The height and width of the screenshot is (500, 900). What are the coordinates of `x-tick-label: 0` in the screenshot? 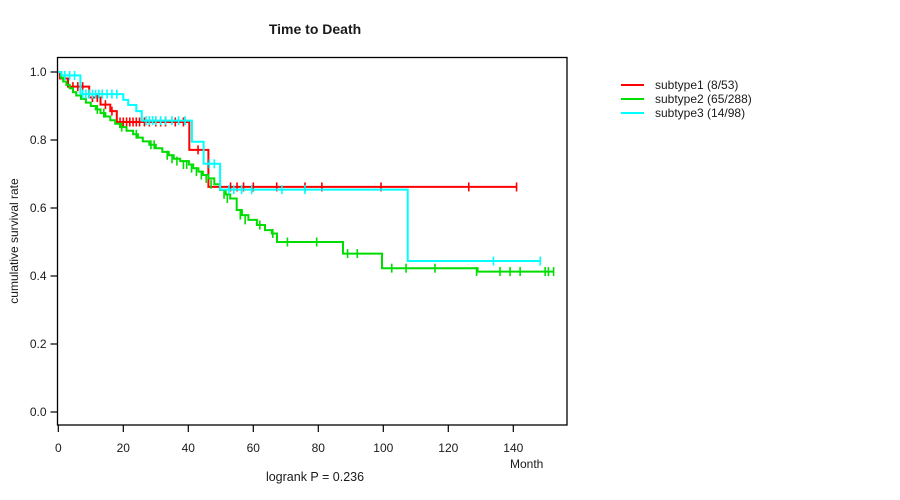 It's located at (58, 448).